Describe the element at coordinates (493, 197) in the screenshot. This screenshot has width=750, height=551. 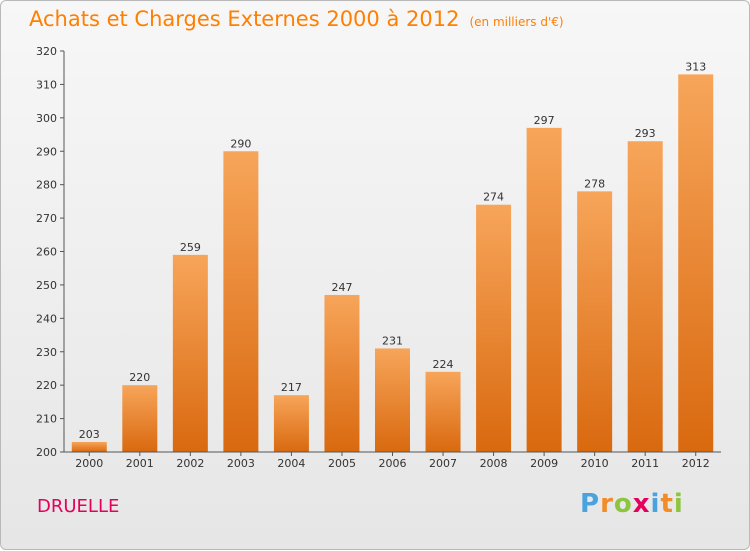
I see `data-label: 274` at that location.